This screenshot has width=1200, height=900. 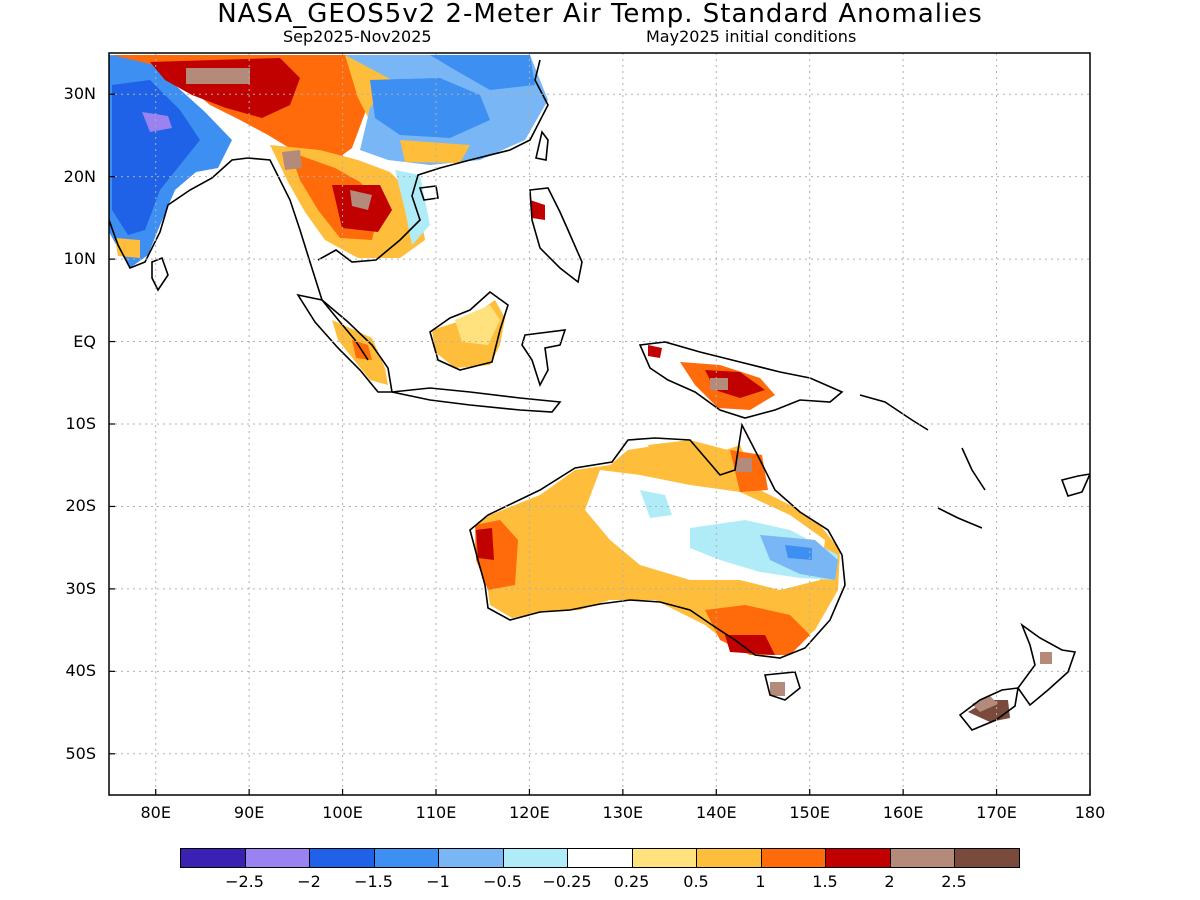 I want to click on coast-sri-lanka, so click(x=160, y=274).